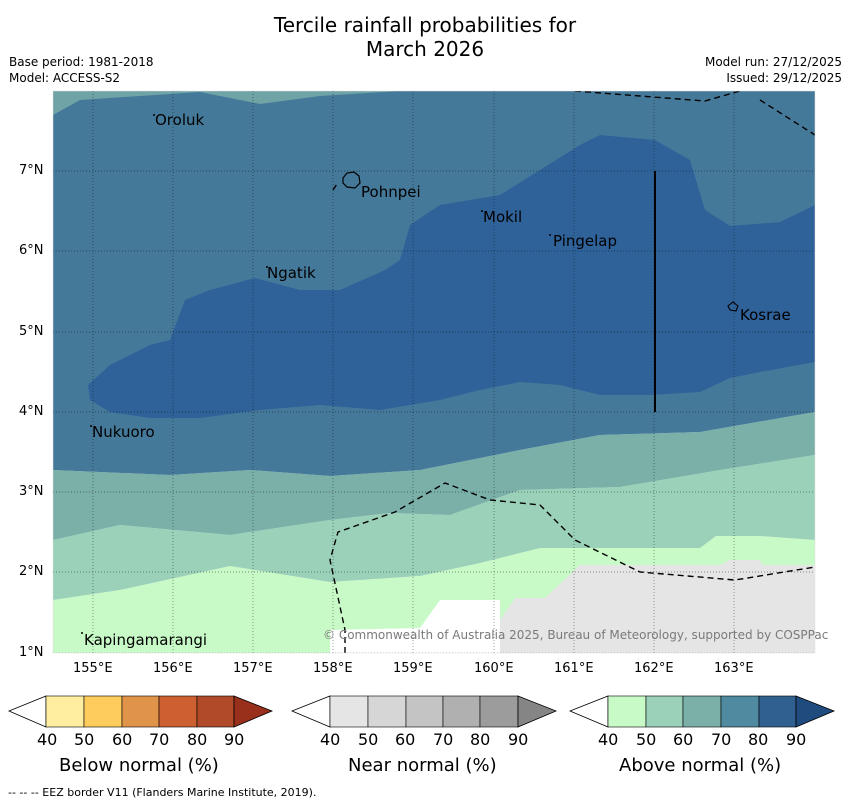 Image resolution: width=850 pixels, height=804 pixels. What do you see at coordinates (27, 711) in the screenshot?
I see `cb0-seg0` at bounding box center [27, 711].